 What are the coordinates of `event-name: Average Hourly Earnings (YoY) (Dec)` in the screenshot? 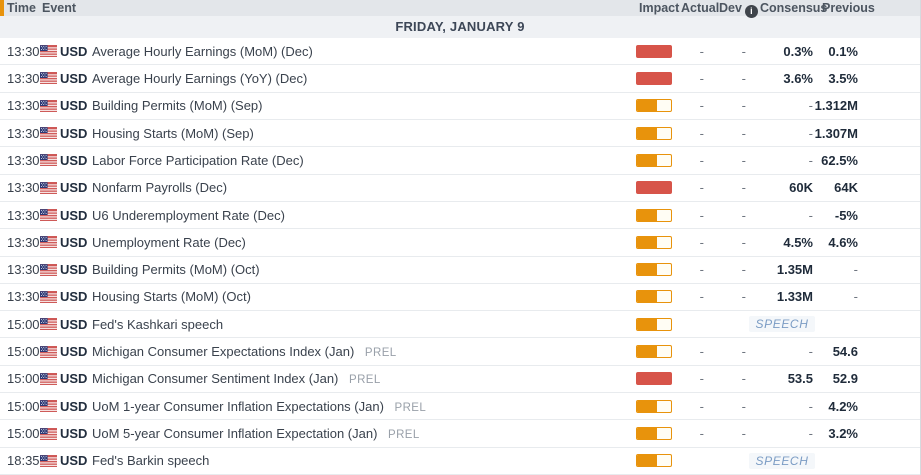 It's located at (200, 78).